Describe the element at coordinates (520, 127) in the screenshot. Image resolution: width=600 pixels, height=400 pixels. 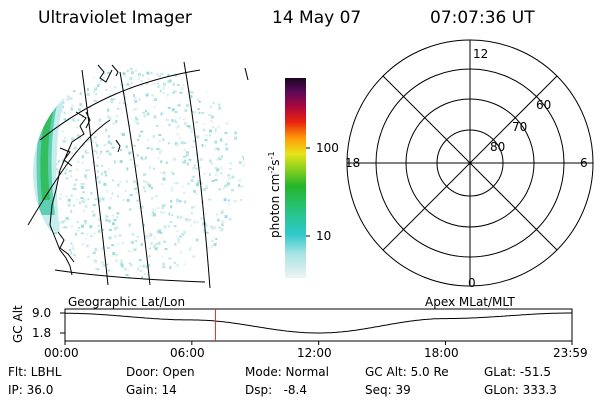
I see `lat-label-70: 70` at that location.